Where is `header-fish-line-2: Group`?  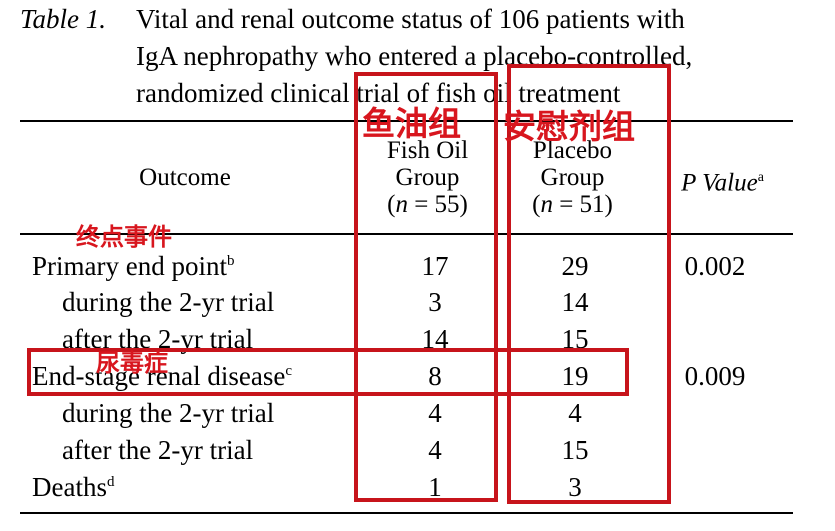 header-fish-line-2: Group is located at coordinates (427, 177).